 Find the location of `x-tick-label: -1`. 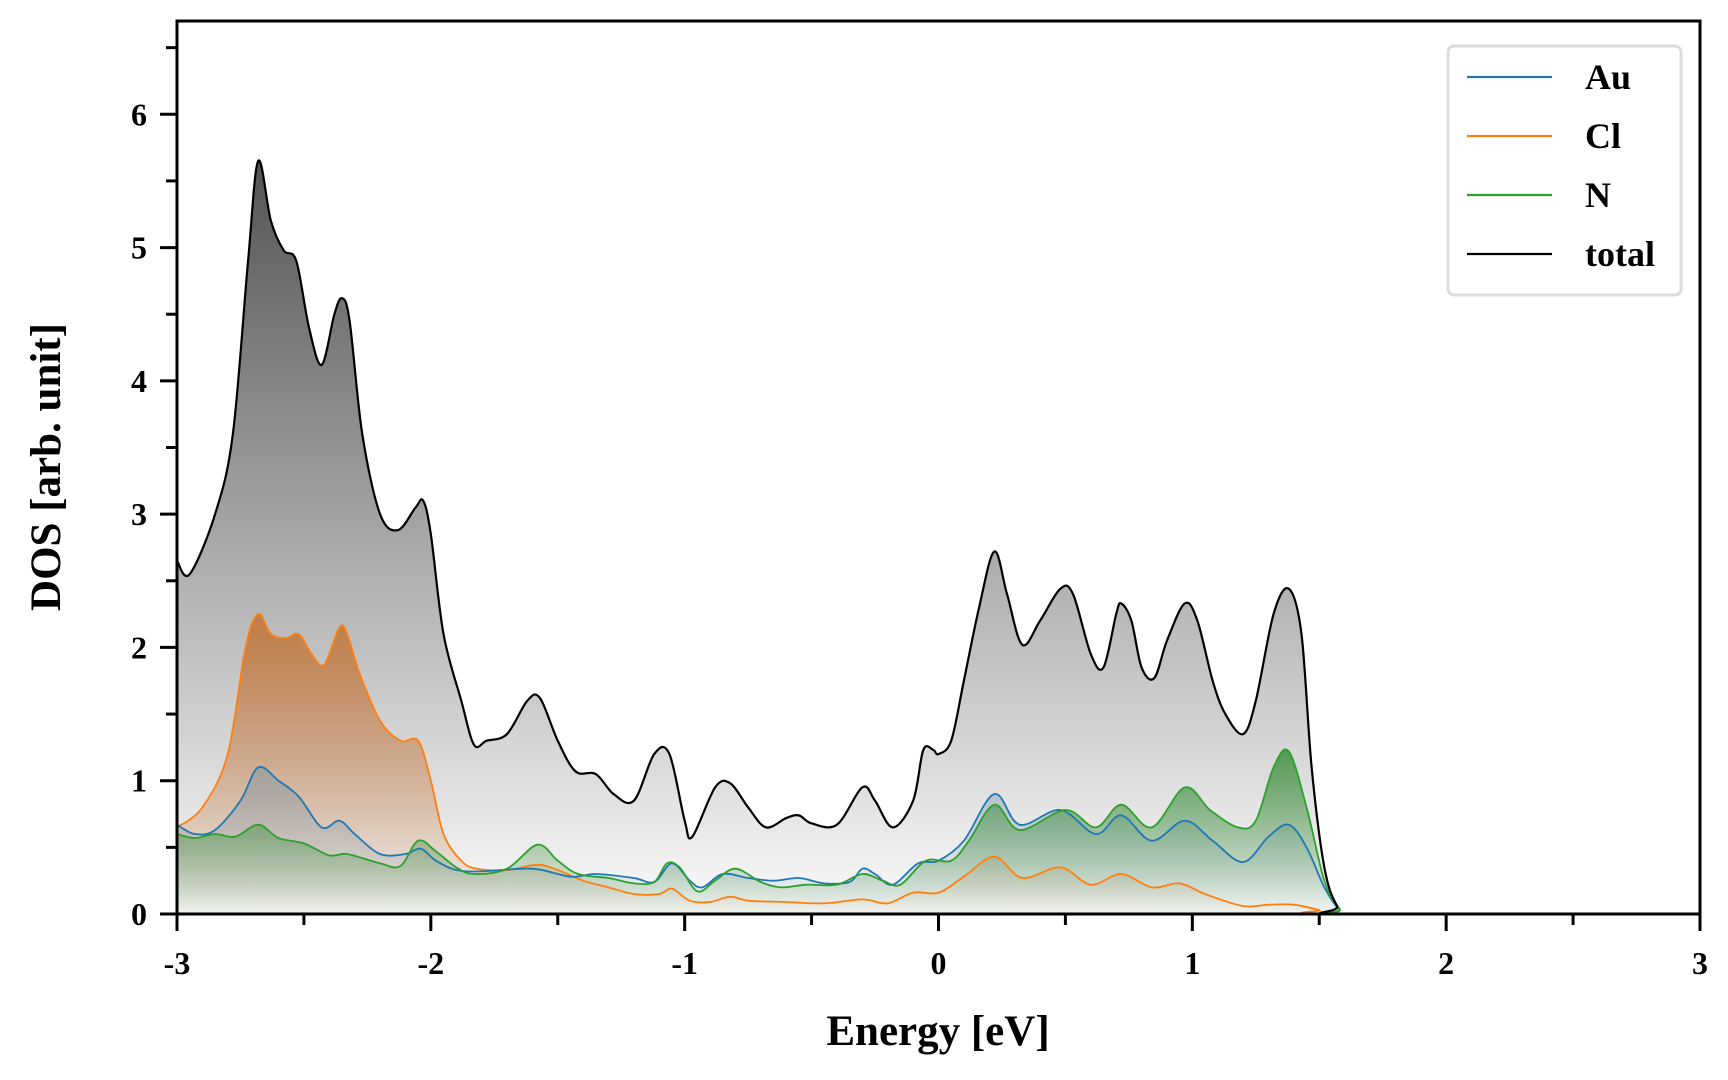

x-tick-label: -1 is located at coordinates (684, 963).